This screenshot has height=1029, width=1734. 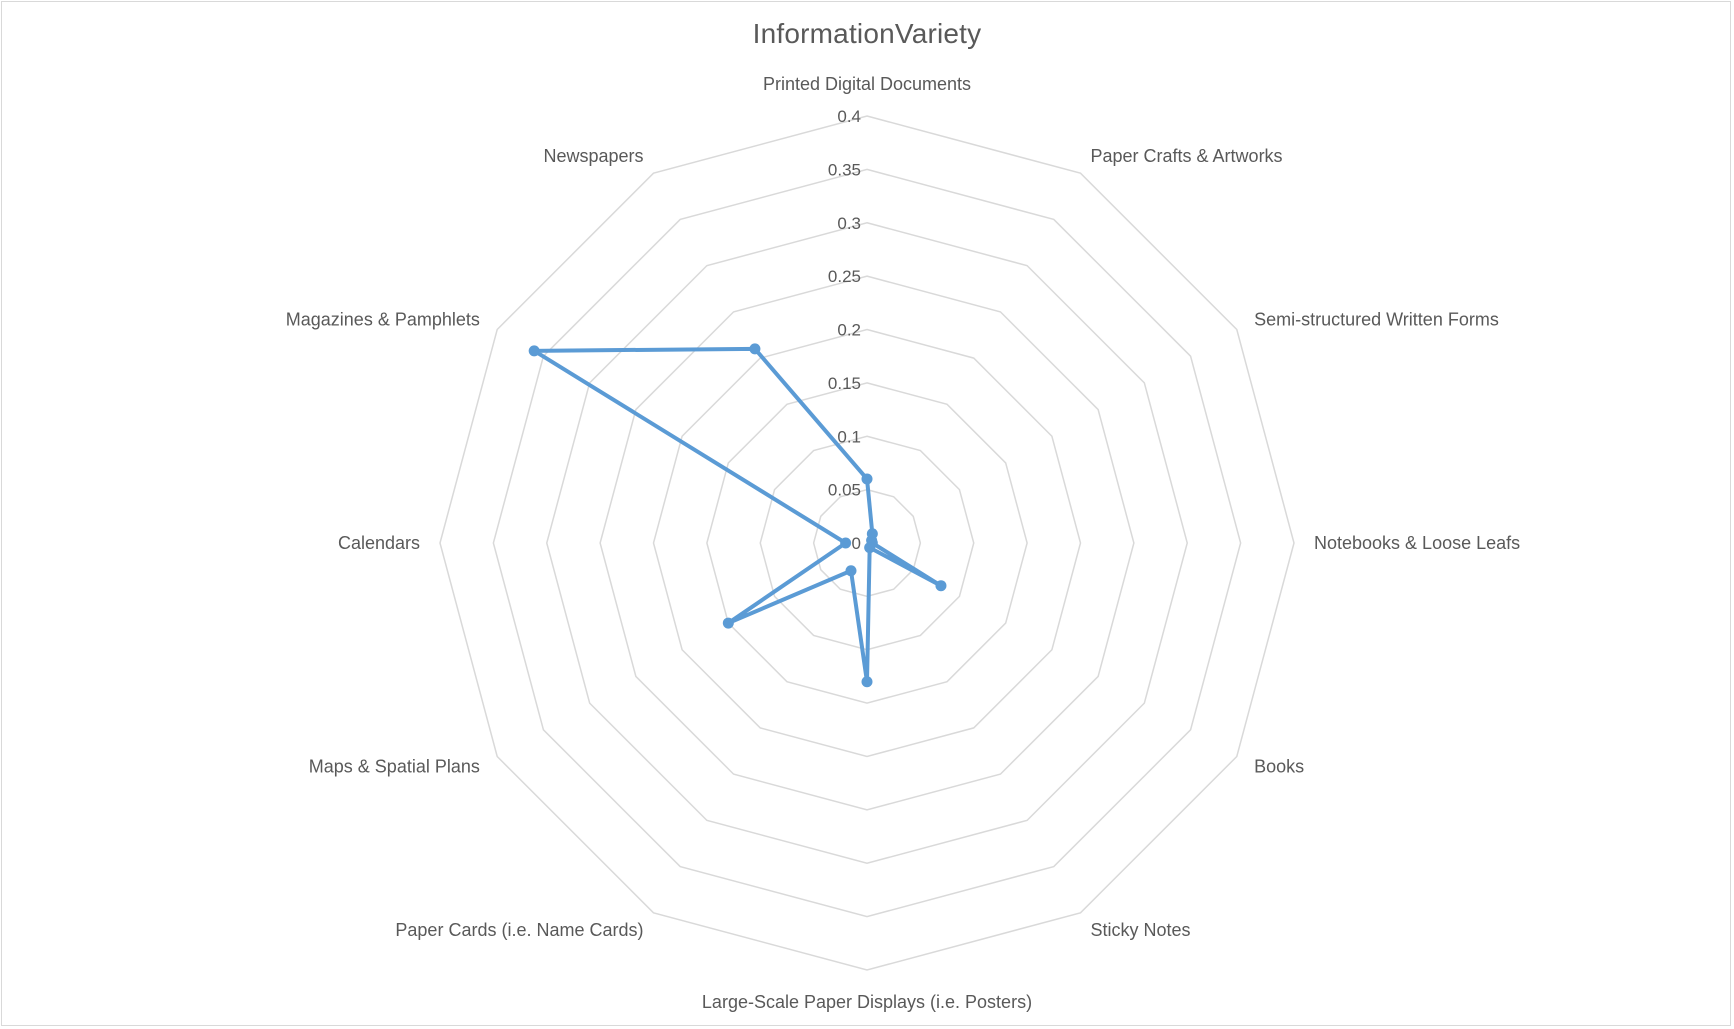 What do you see at coordinates (1417, 543) in the screenshot?
I see `category-label: Notebooks & Loose Leafs` at bounding box center [1417, 543].